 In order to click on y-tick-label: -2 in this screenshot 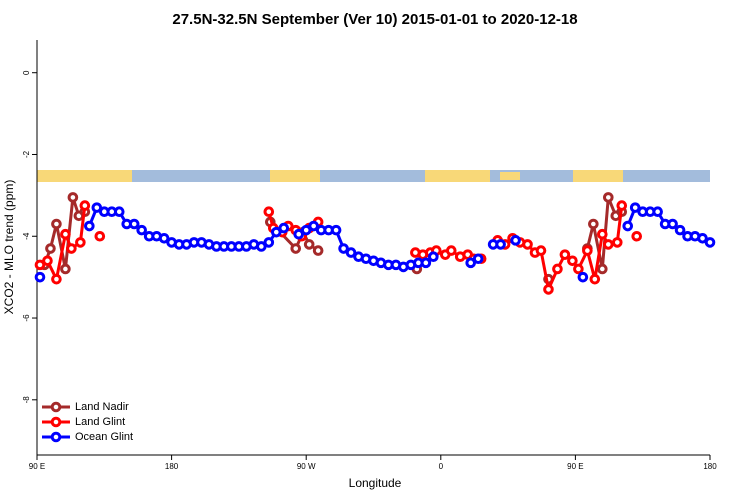, I will do `click(26, 154)`.